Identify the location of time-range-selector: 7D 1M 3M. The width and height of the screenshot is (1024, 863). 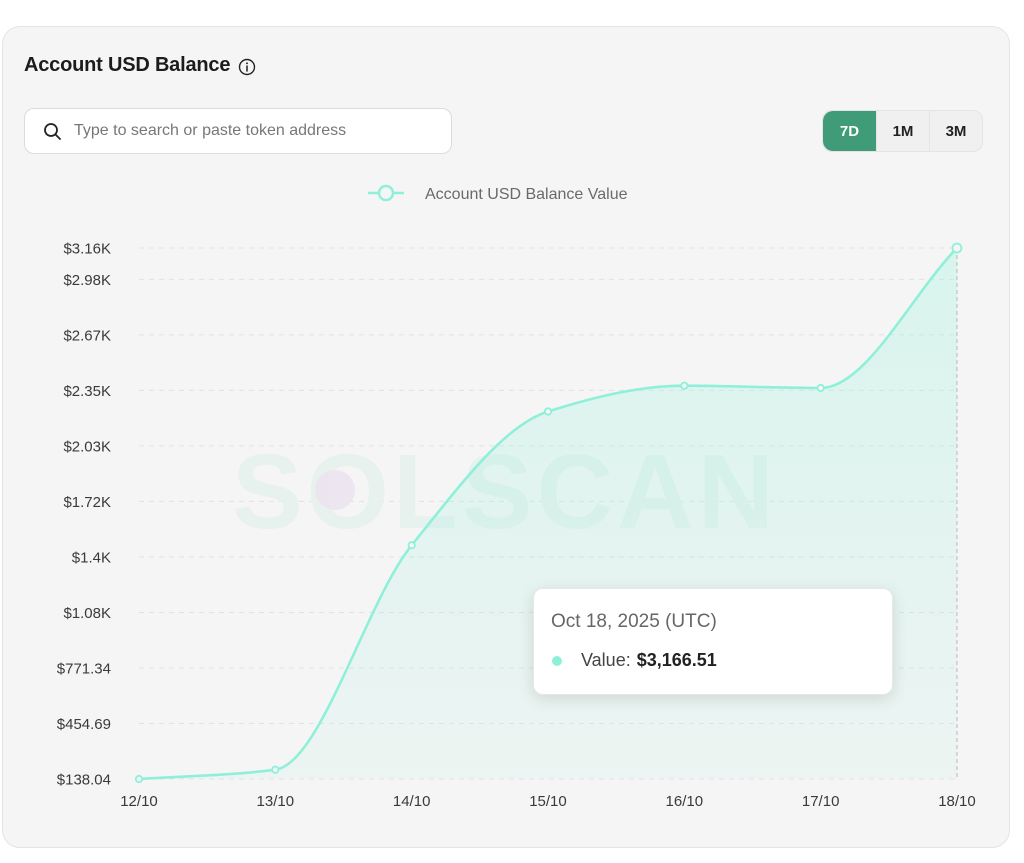
(902, 131).